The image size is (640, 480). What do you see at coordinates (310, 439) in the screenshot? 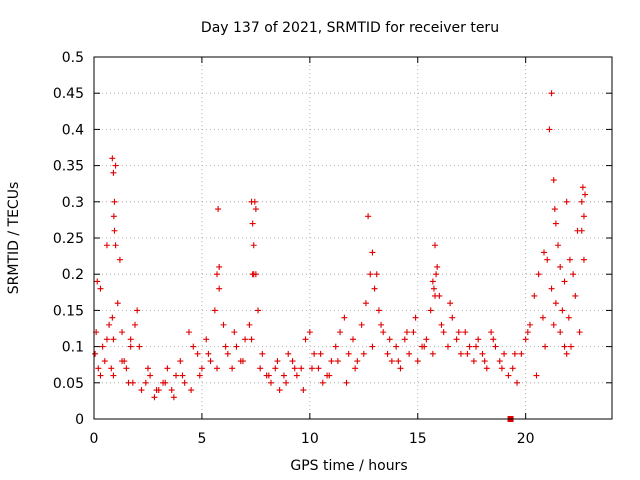
I see `x-tick-label: 10` at bounding box center [310, 439].